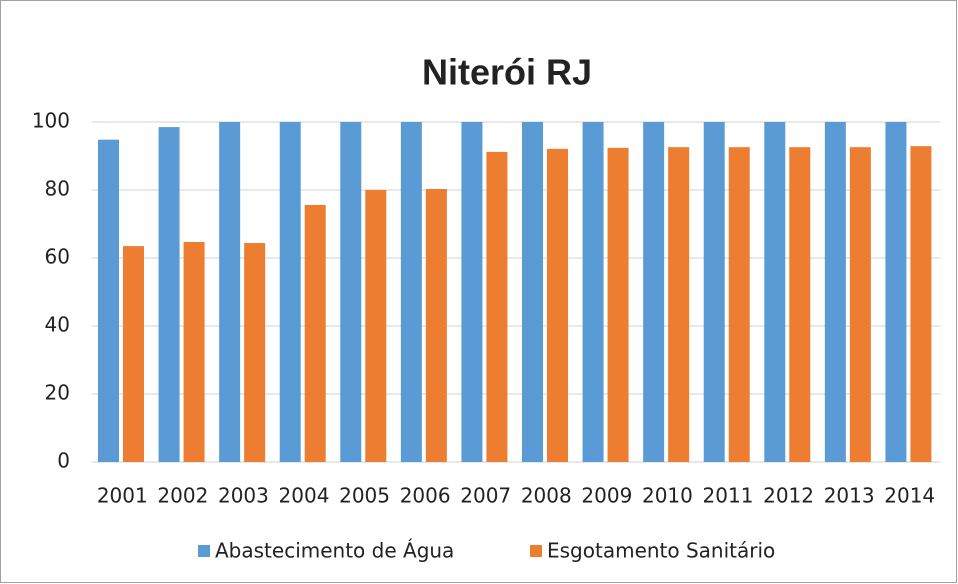 The width and height of the screenshot is (958, 584). What do you see at coordinates (182, 496) in the screenshot?
I see `x-tick-label: 2002` at bounding box center [182, 496].